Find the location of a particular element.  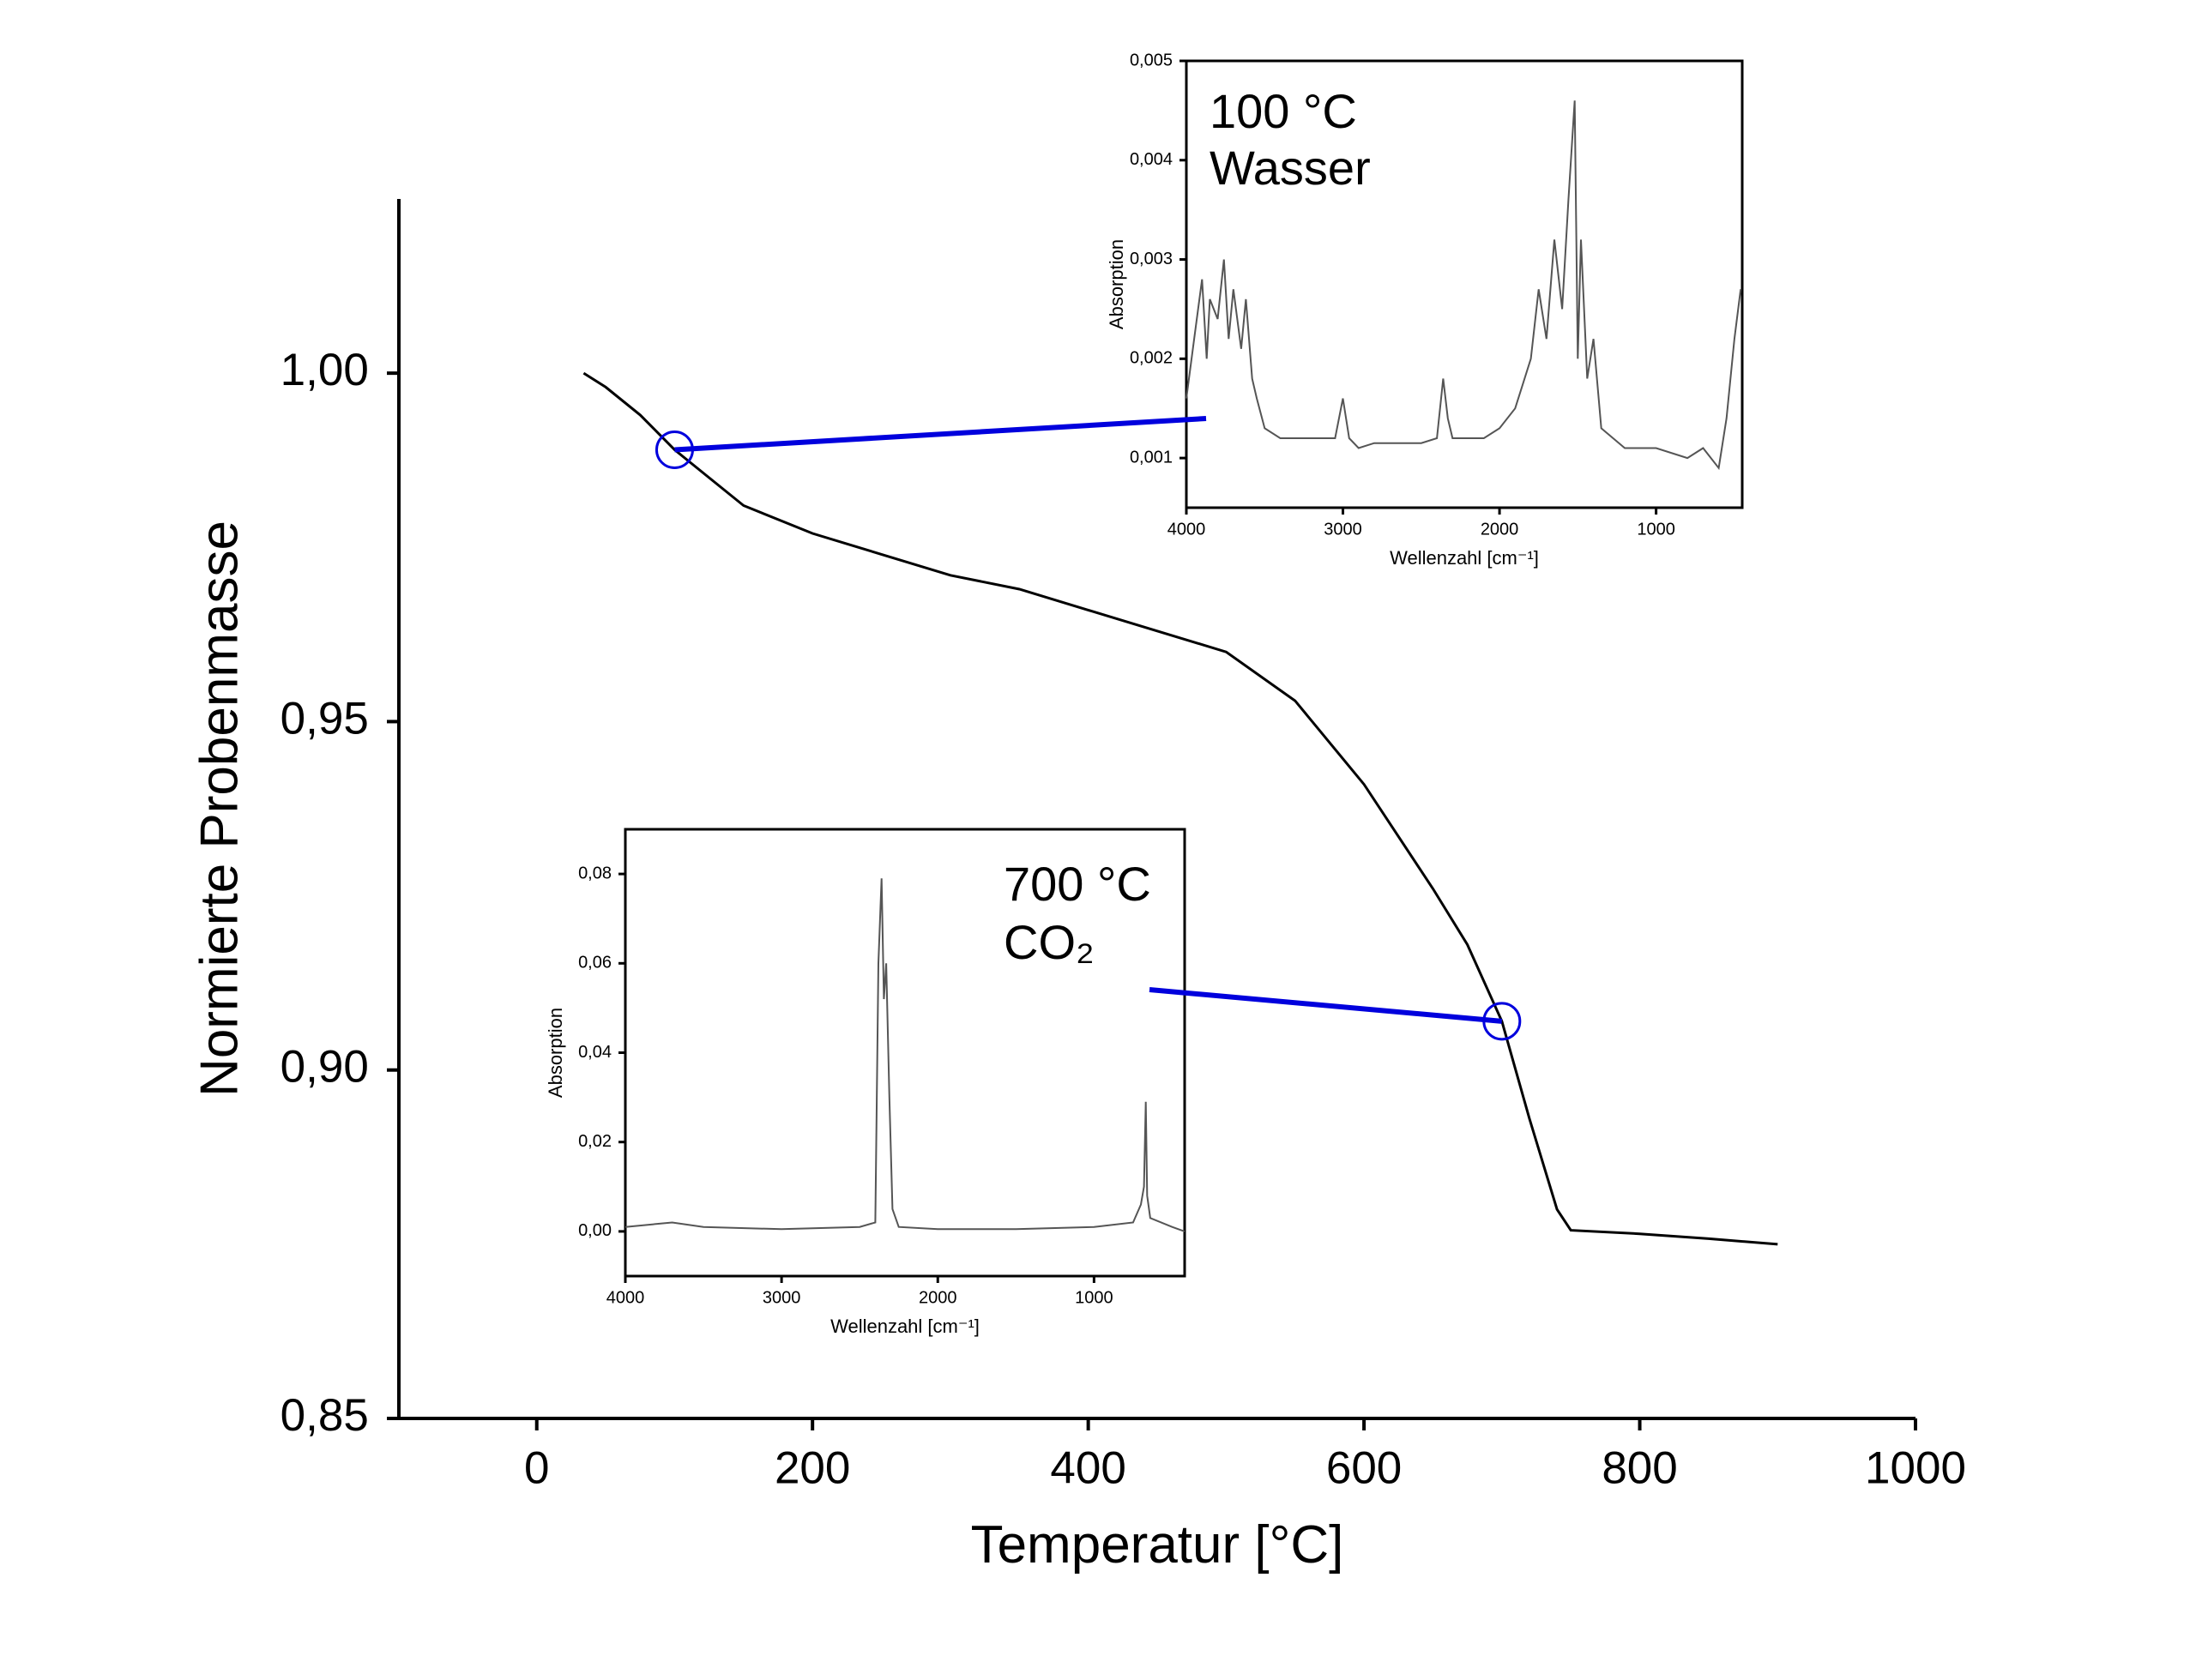

annotation: 700 °C is located at coordinates (1077, 884).